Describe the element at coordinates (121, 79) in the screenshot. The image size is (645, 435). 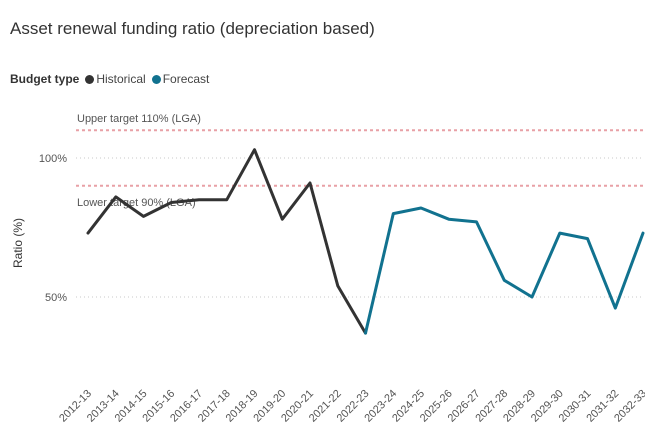
I see `legend-label-historical: Historical` at that location.